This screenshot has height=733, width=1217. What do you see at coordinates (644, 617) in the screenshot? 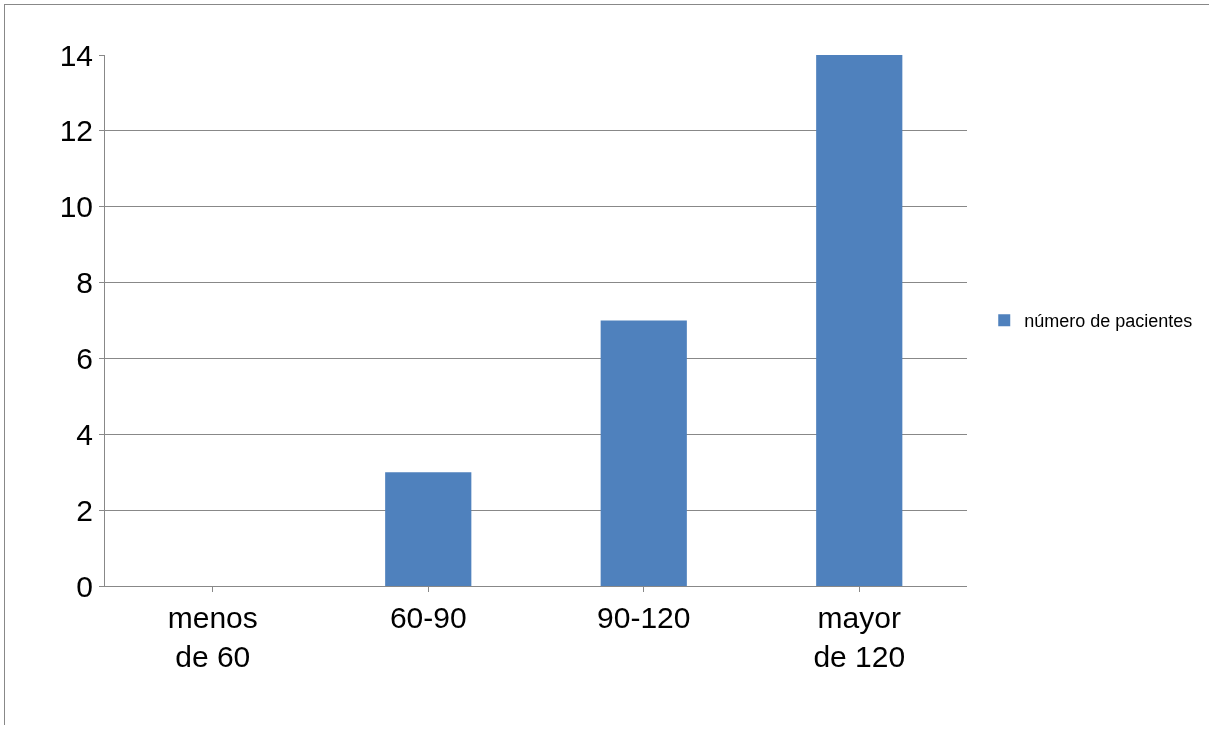
I see `x-tick-label: 90-120` at bounding box center [644, 617].